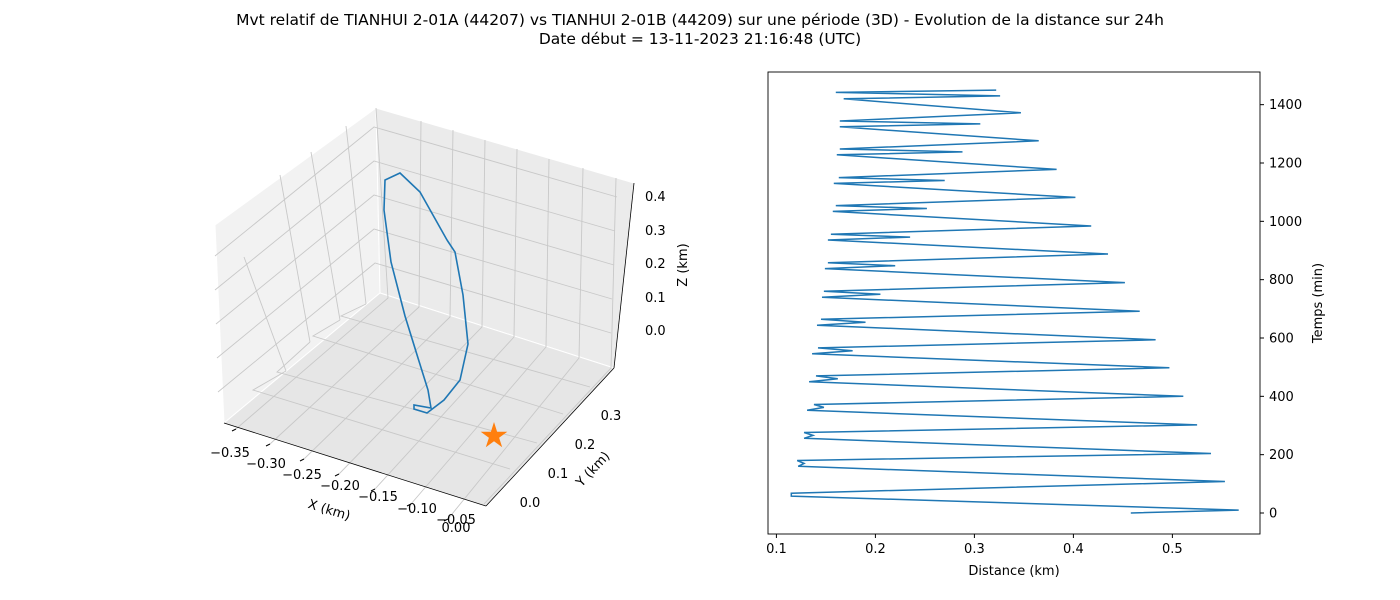  What do you see at coordinates (530, 503) in the screenshot?
I see `y-tick-label: 0.0` at bounding box center [530, 503].